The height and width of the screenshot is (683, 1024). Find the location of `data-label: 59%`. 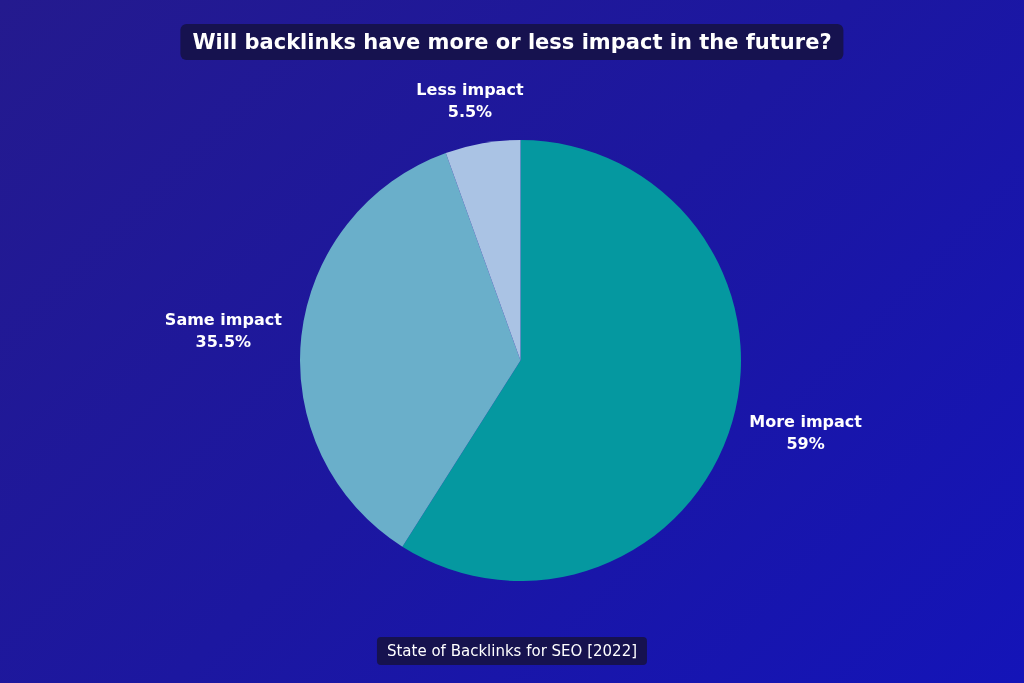

data-label: 59% is located at coordinates (805, 443).